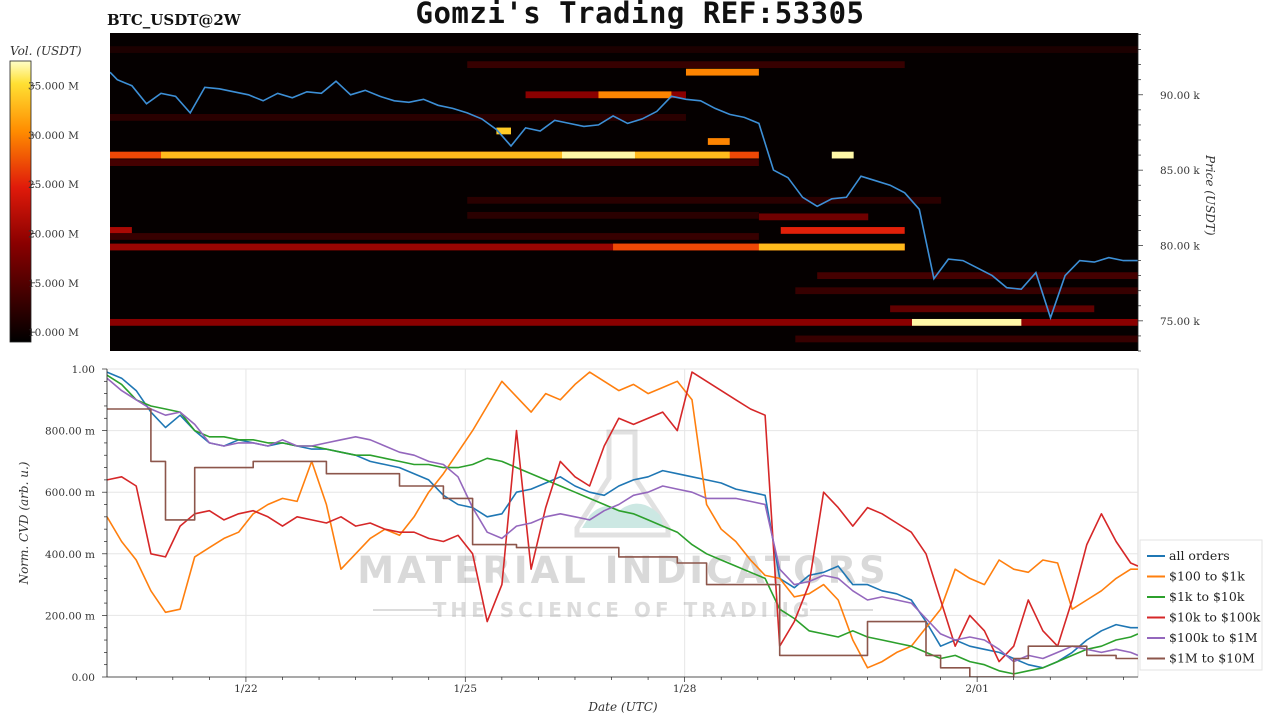  Describe the element at coordinates (622, 707) in the screenshot. I see `x-axis-title: Date (UTC)` at that location.